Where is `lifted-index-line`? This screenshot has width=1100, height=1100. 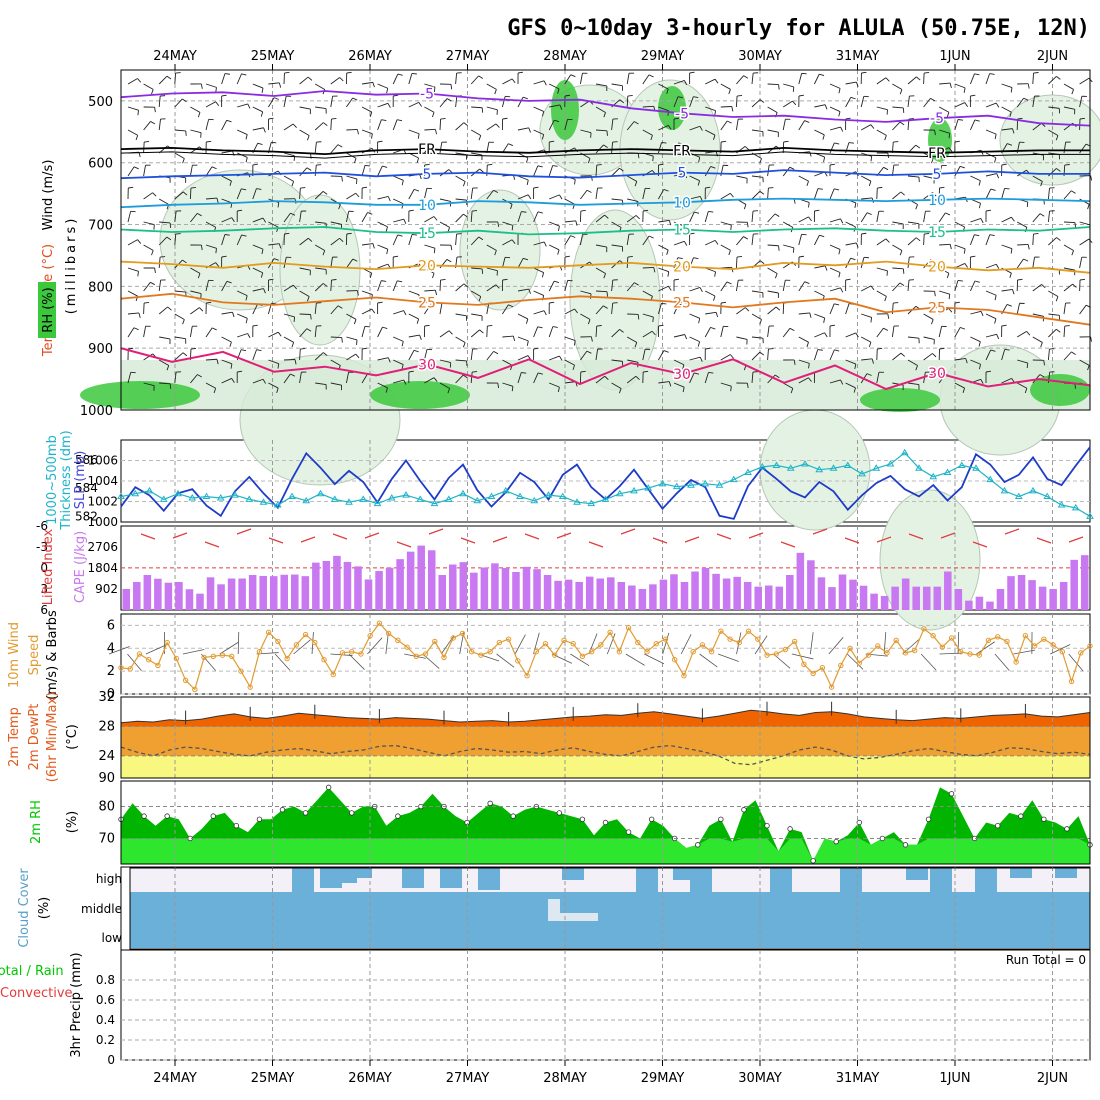
lifted-index-line is located at coordinates (980, 544).